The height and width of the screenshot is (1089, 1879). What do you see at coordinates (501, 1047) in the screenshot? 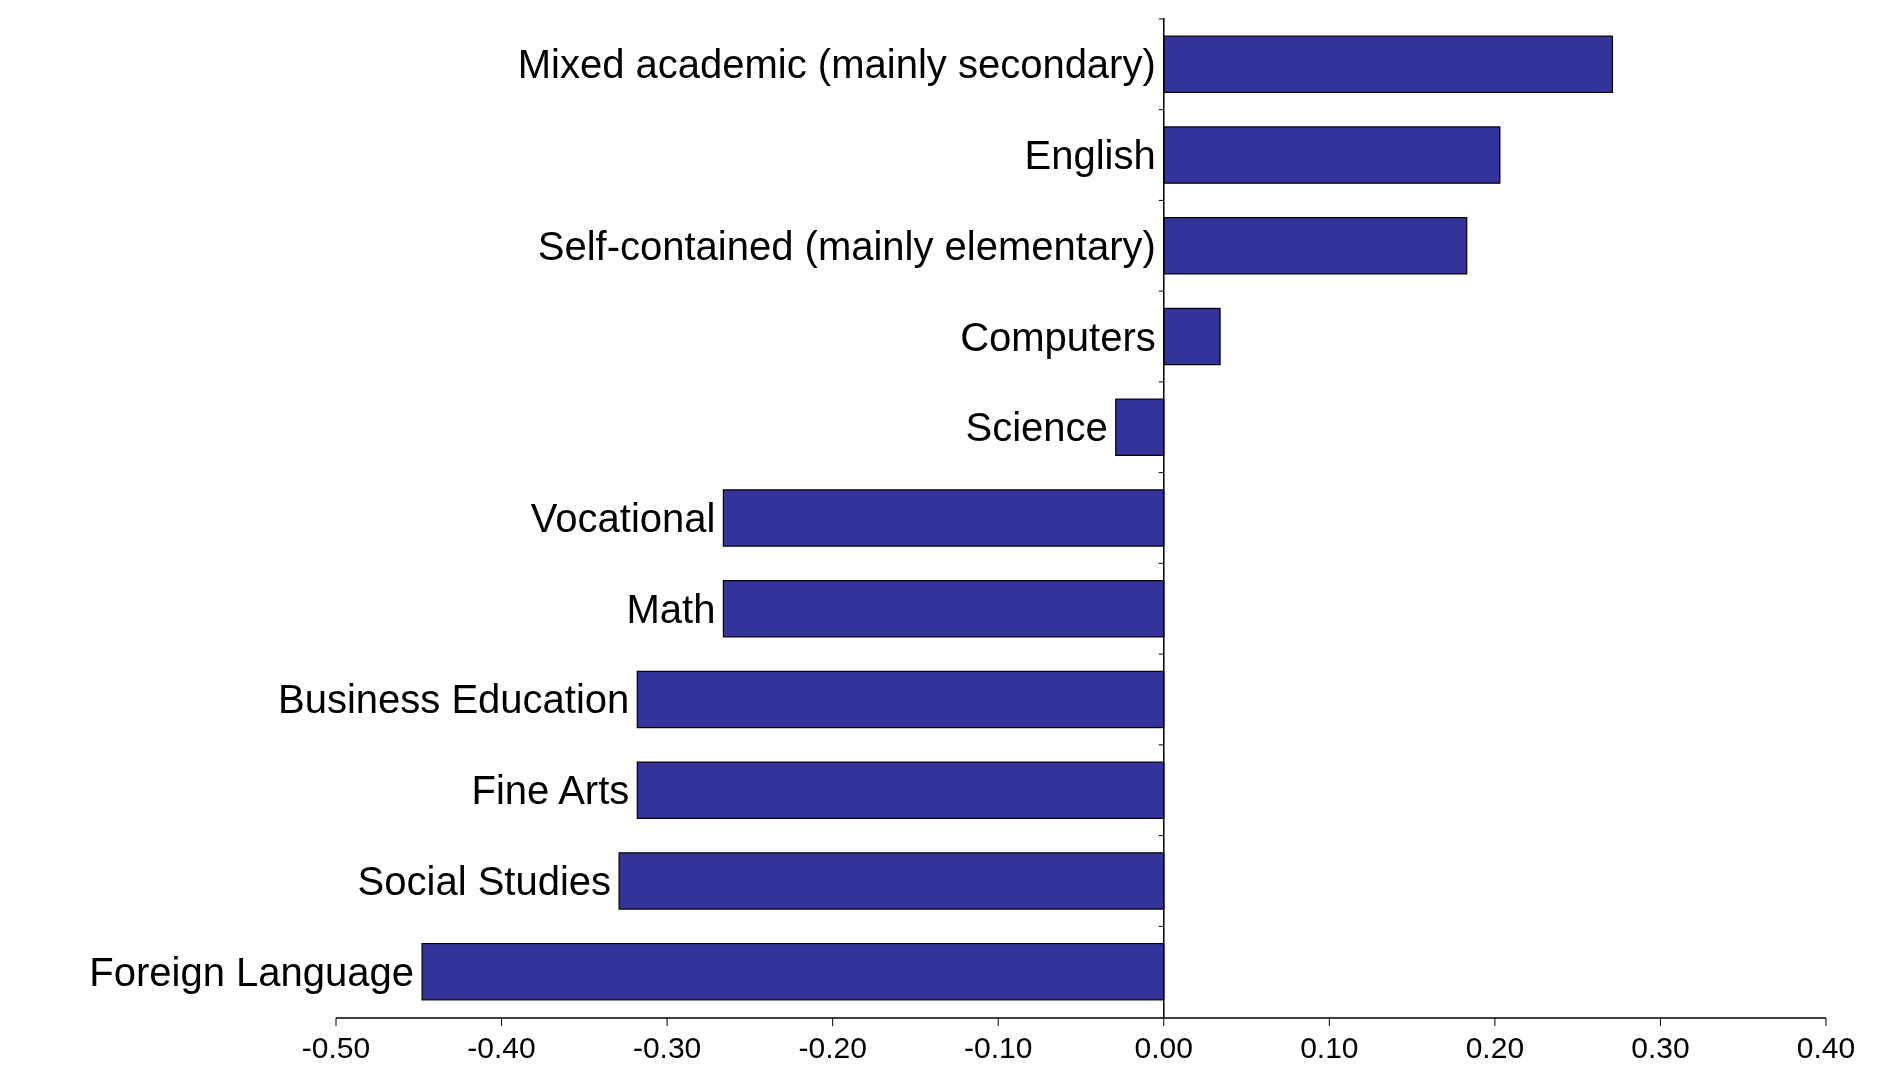
I see `x-tick-label: -0.40` at bounding box center [501, 1047].